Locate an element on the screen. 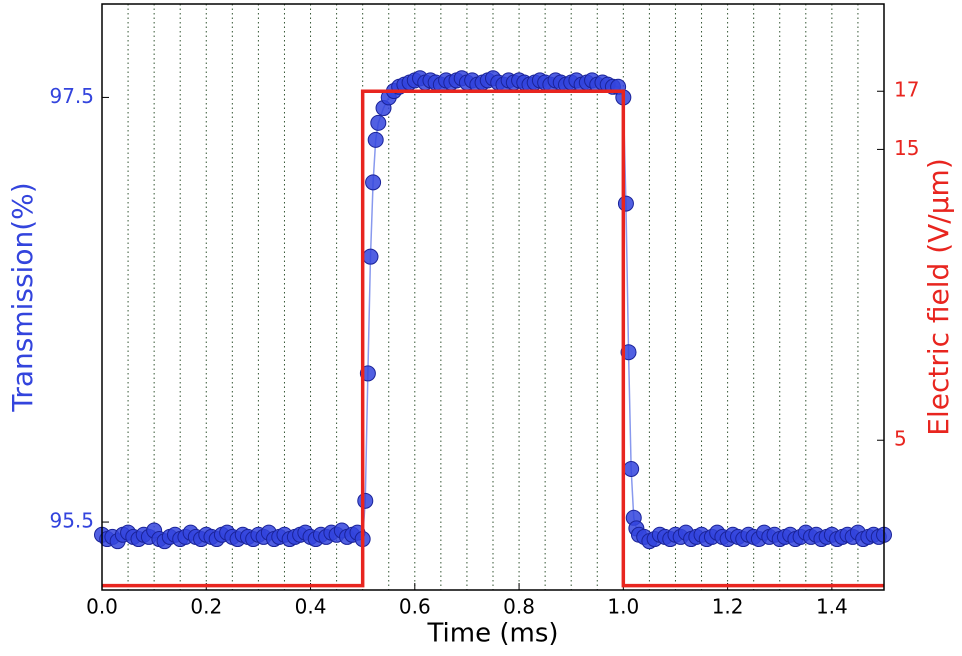 This screenshot has width=962, height=656. x-tick-label: 1.4 is located at coordinates (832, 607).